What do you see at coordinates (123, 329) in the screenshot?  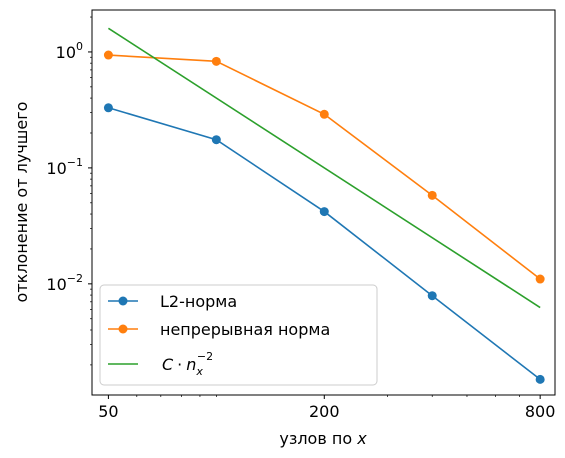 I see `legend-marker-continuous` at bounding box center [123, 329].